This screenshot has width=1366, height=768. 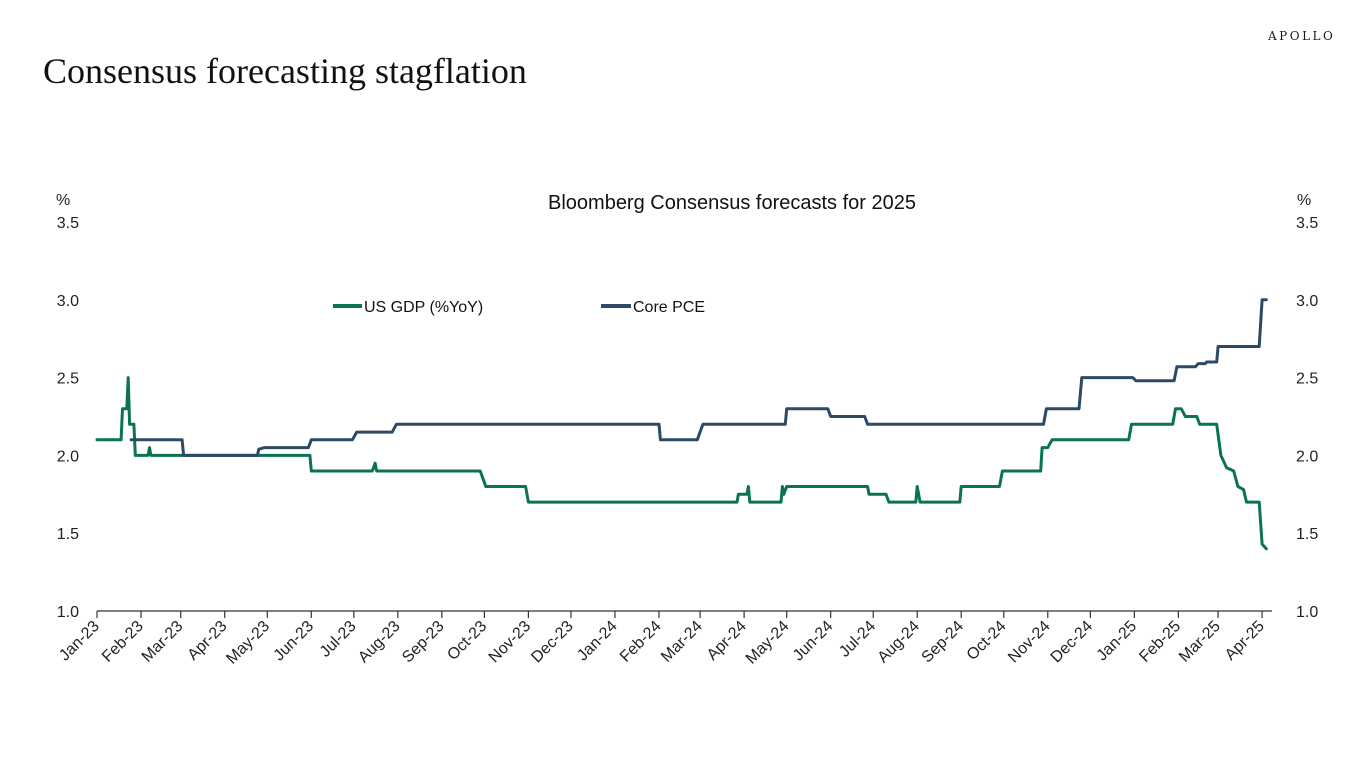 What do you see at coordinates (857, 639) in the screenshot?
I see `x-tick-label: Jul-24` at bounding box center [857, 639].